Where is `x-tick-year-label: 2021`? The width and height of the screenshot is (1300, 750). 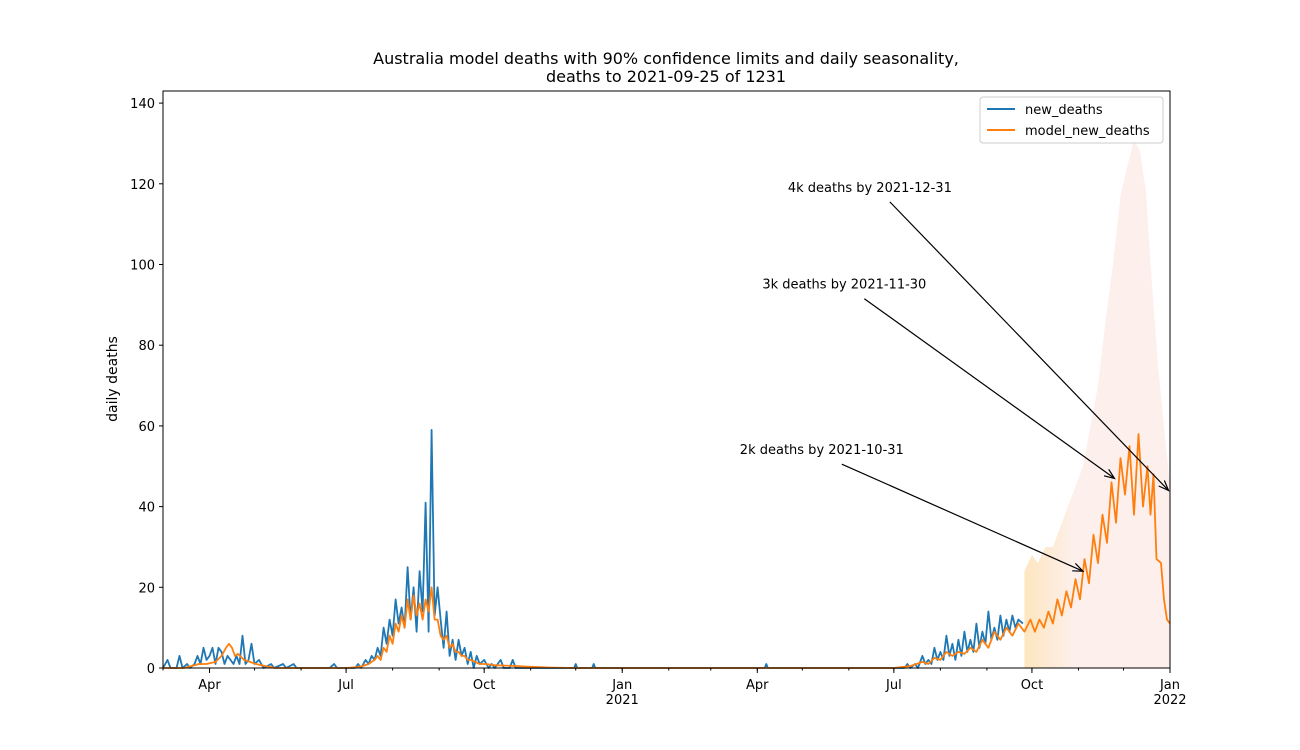 x-tick-year-label: 2021 is located at coordinates (622, 700).